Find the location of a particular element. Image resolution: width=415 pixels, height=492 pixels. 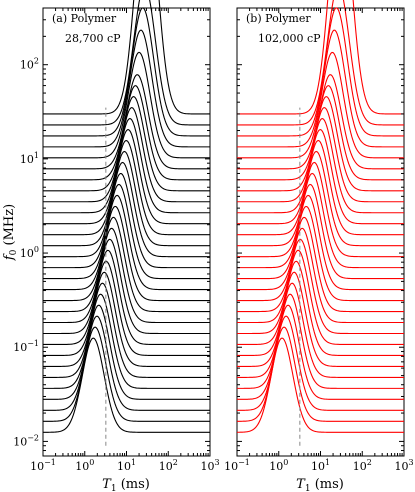

panel-a-label: (a) Polymer is located at coordinates (84, 18).